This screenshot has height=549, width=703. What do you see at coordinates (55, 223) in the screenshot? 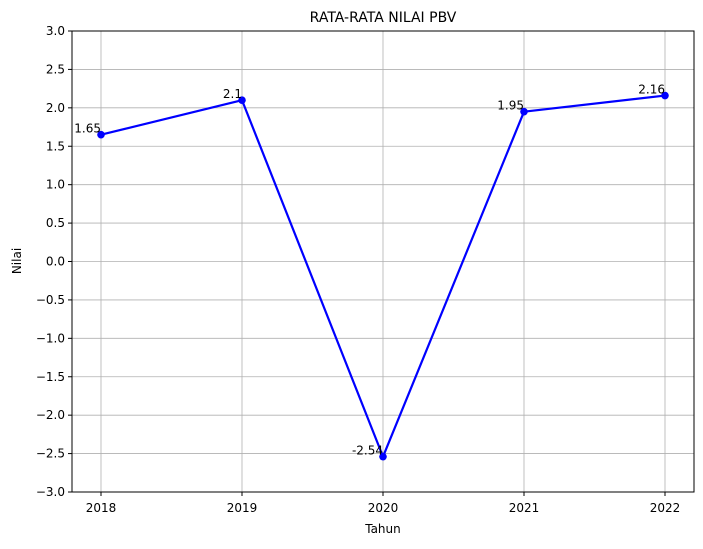
I see `y-tick-label: 0.5` at bounding box center [55, 223].